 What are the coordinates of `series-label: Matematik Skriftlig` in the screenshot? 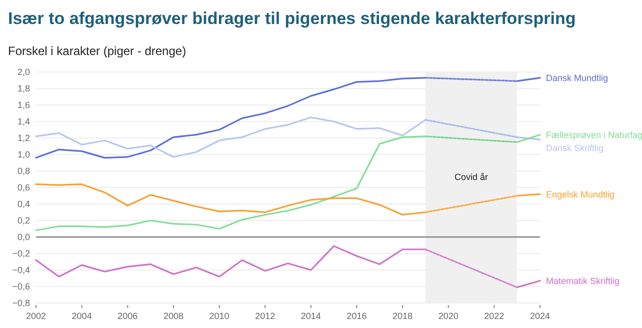 It's located at (583, 281).